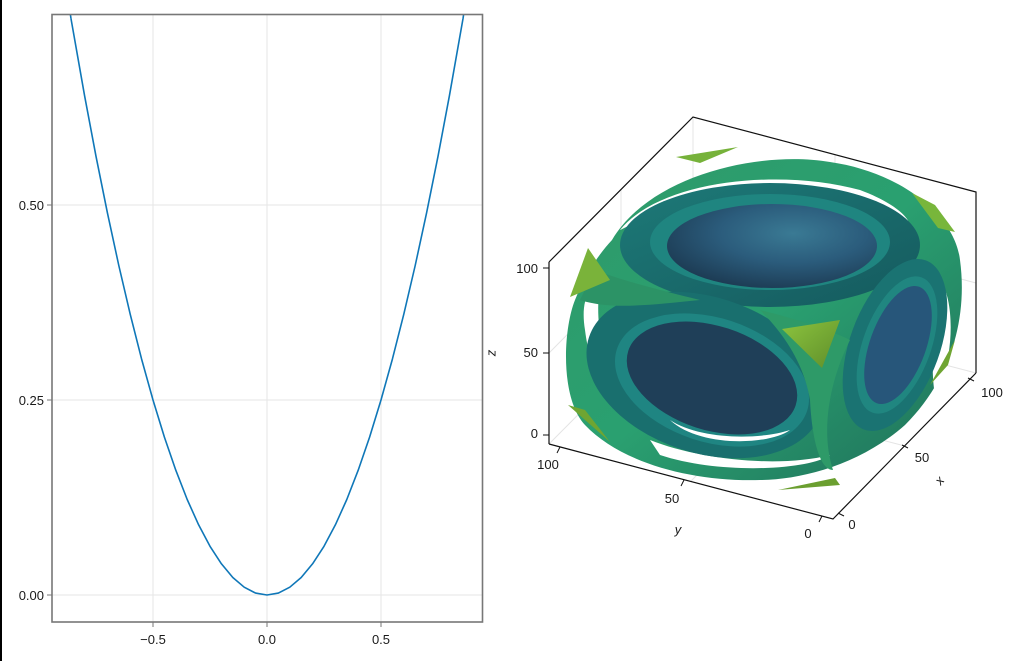  What do you see at coordinates (267, 639) in the screenshot?
I see `x-tick-label: 0.0` at bounding box center [267, 639].